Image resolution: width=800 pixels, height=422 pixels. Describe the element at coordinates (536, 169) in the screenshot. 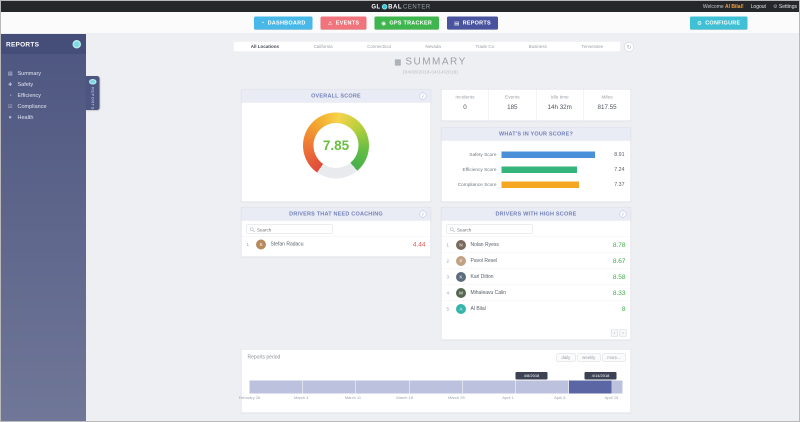

I see `score-row: Efficiency Score 7.24` at that location.